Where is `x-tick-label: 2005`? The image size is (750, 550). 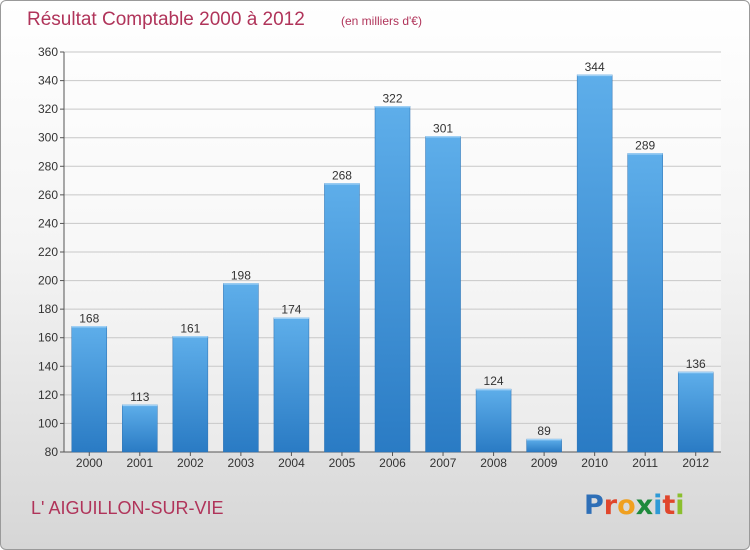 x-tick-label: 2005 is located at coordinates (342, 463).